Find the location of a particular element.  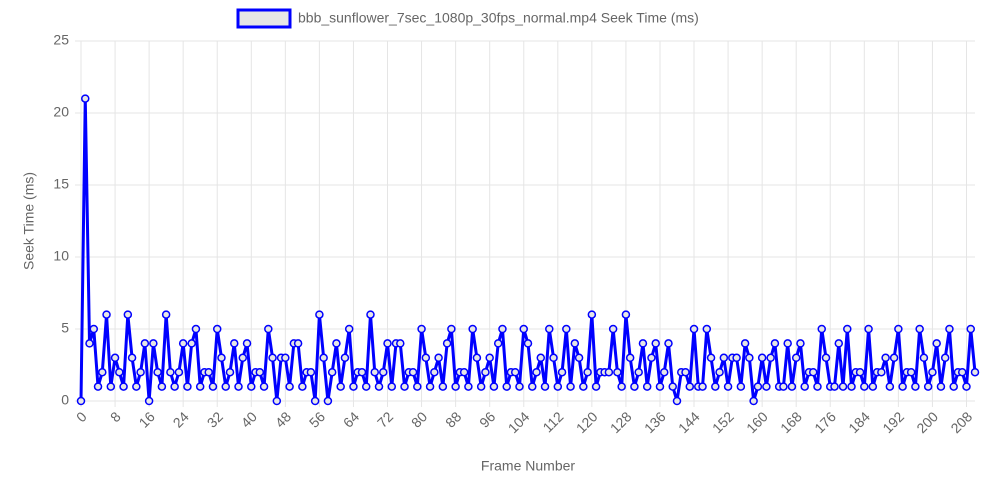

x-tick-label: 64 is located at coordinates (351, 419).